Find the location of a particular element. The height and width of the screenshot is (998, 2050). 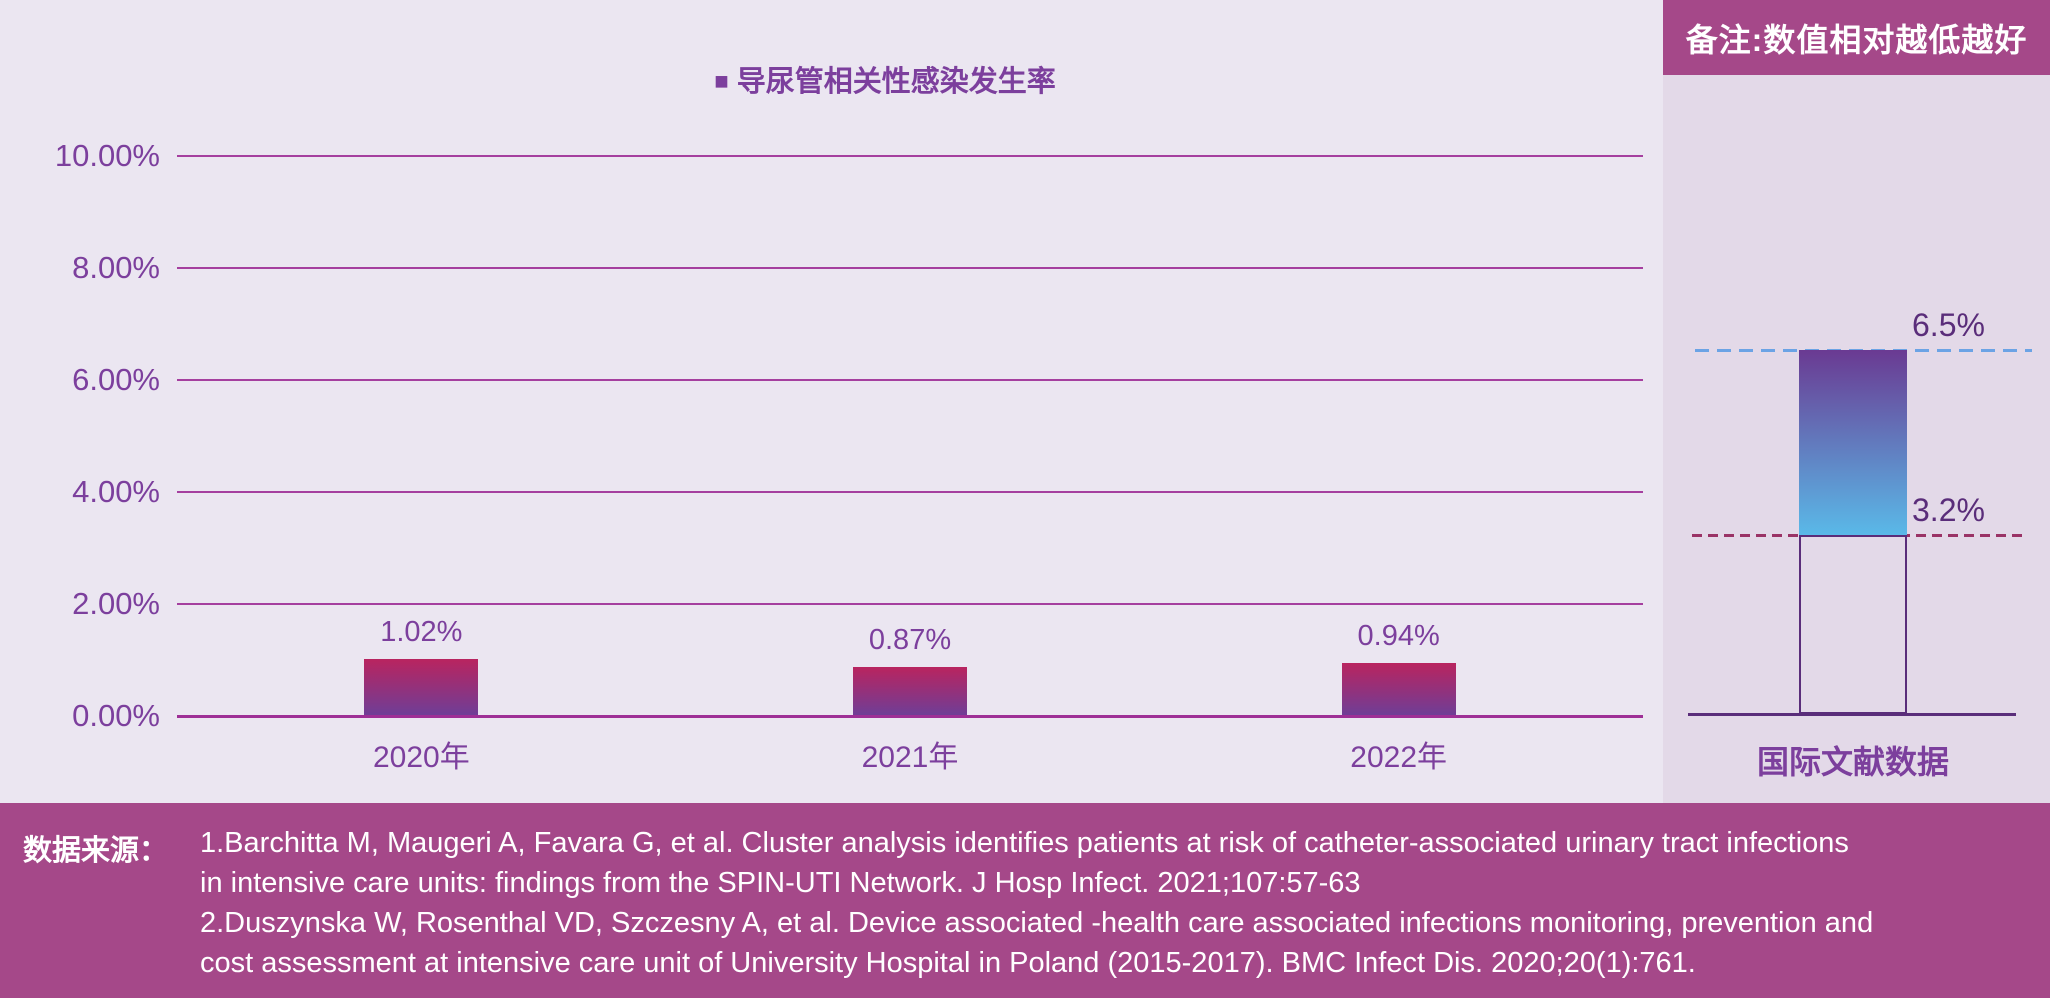

y-tick-label: 6.00% is located at coordinates (116, 379).